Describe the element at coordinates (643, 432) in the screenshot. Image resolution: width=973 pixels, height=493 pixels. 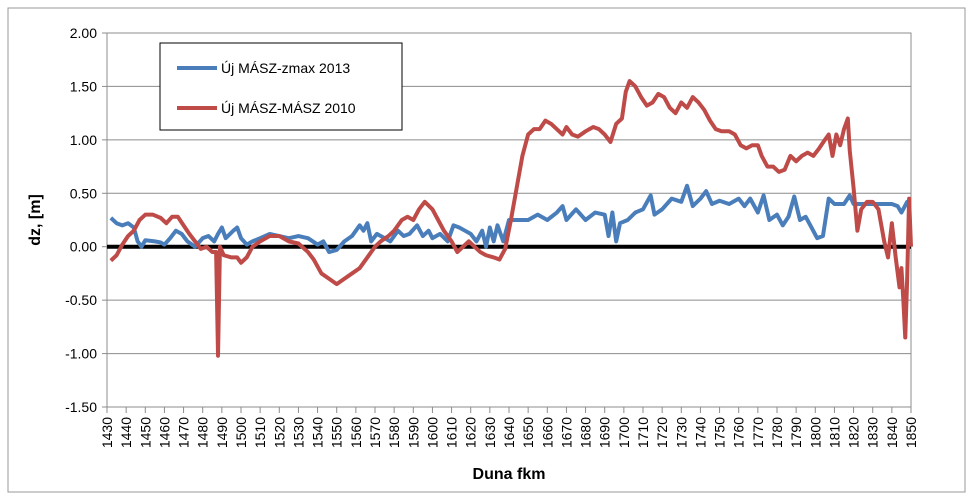
I see `x-tick-label: 1710` at that location.